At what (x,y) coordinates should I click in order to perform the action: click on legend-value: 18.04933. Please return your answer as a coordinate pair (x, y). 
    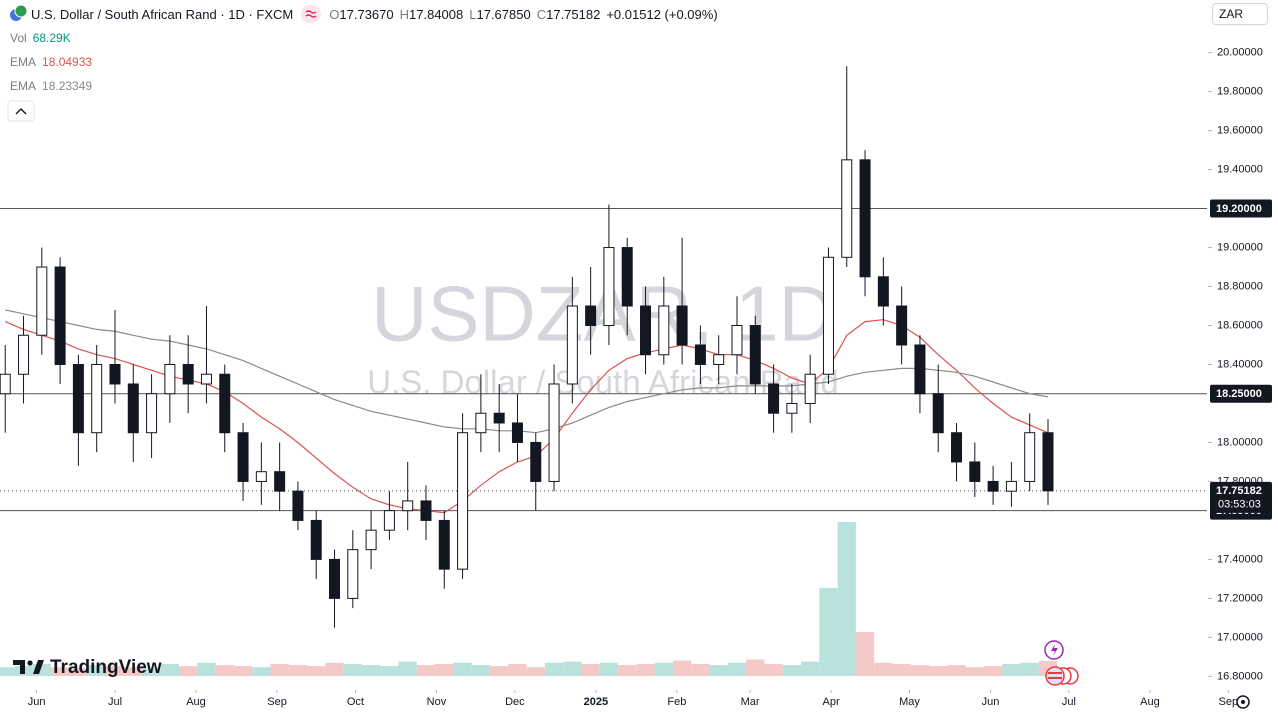
    Looking at the image, I should click on (67, 62).